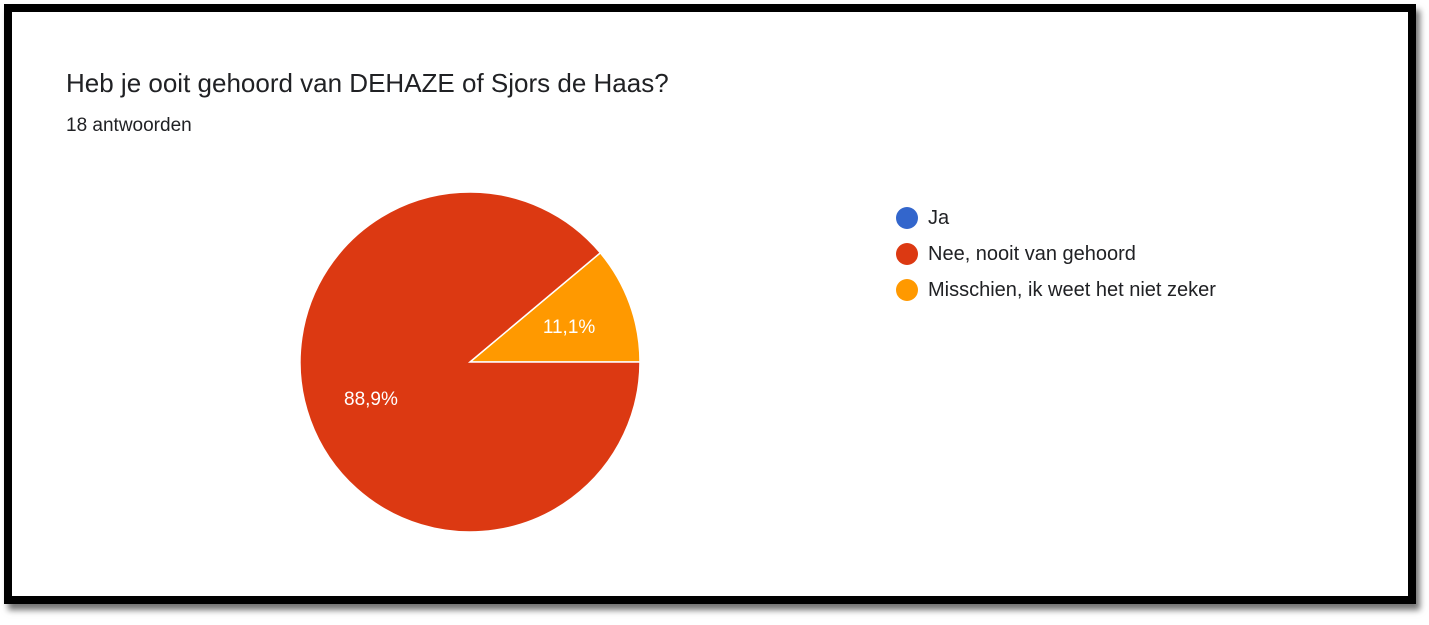 The image size is (1429, 625). What do you see at coordinates (569, 327) in the screenshot?
I see `slice-value-label-2: 11,1%` at bounding box center [569, 327].